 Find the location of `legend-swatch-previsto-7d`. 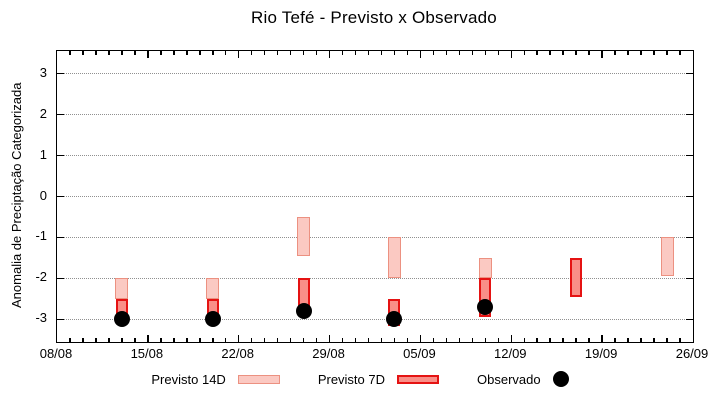

legend-swatch-previsto-7d is located at coordinates (418, 379).